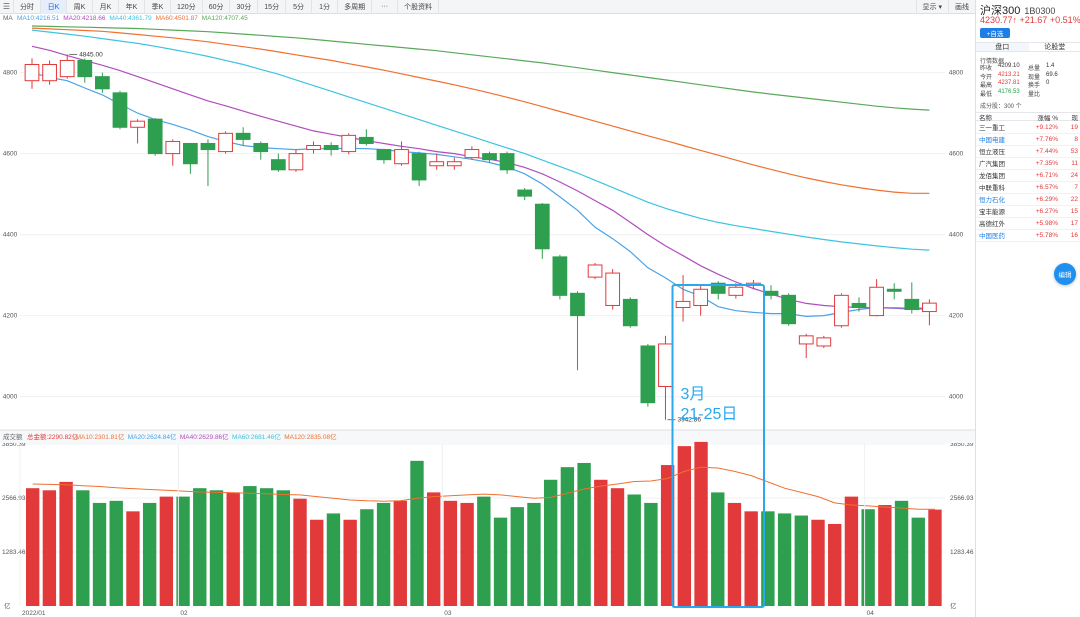  What do you see at coordinates (961, 7) in the screenshot?
I see `draw-line-button: 画线` at bounding box center [961, 7].